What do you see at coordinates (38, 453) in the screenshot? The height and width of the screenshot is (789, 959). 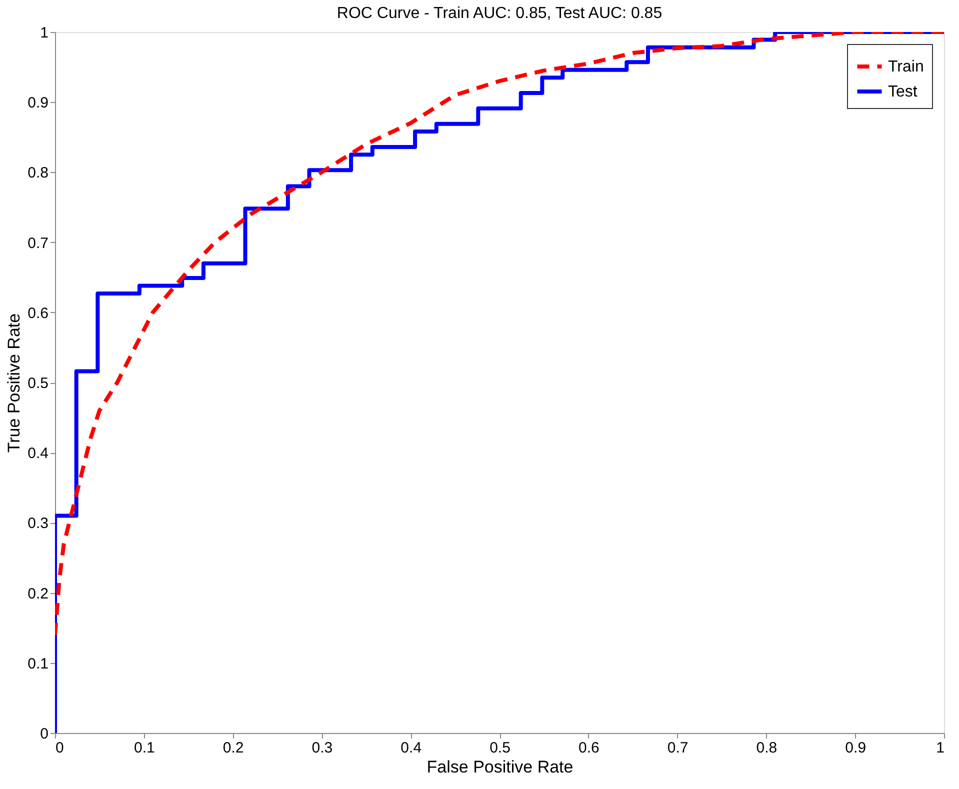 I see `y-tick-label: 0.4` at bounding box center [38, 453].